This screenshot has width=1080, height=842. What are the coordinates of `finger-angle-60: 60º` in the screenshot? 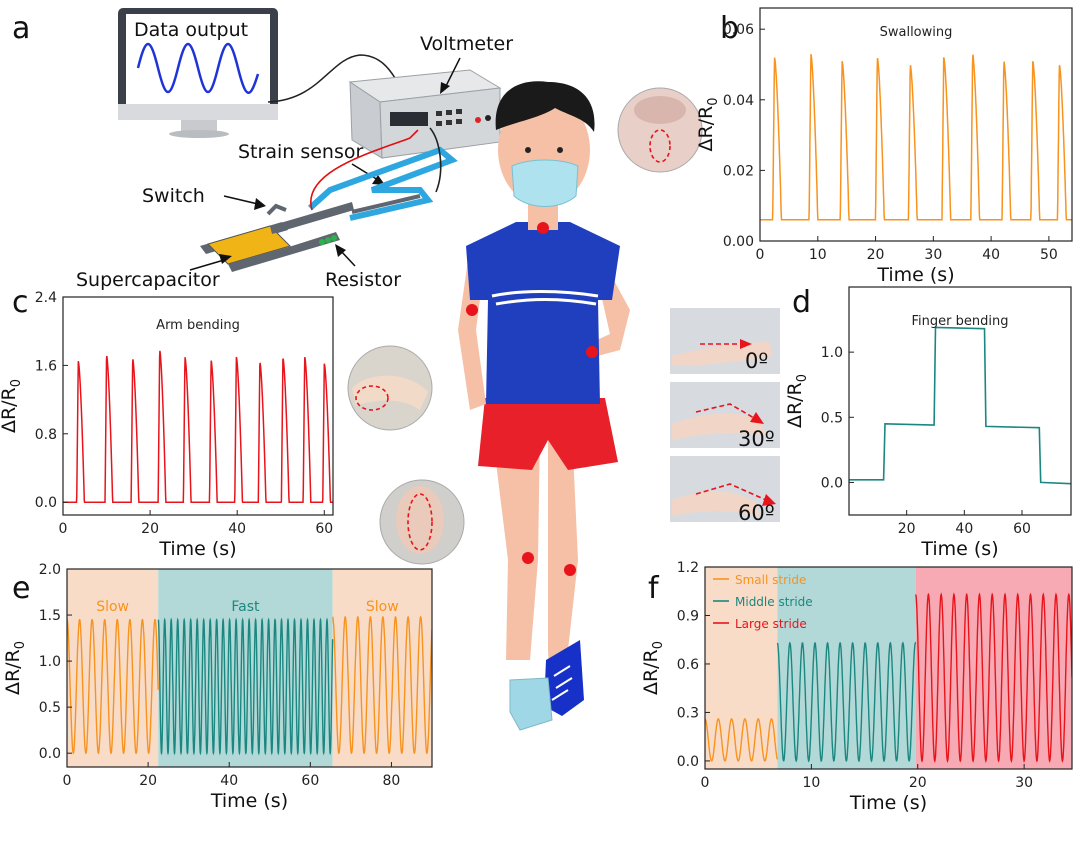 It's located at (756, 513).